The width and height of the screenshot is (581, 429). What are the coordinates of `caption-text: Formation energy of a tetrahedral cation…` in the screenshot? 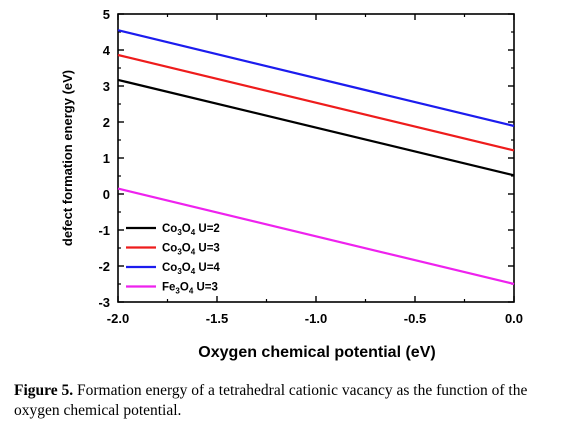 It's located at (271, 400).